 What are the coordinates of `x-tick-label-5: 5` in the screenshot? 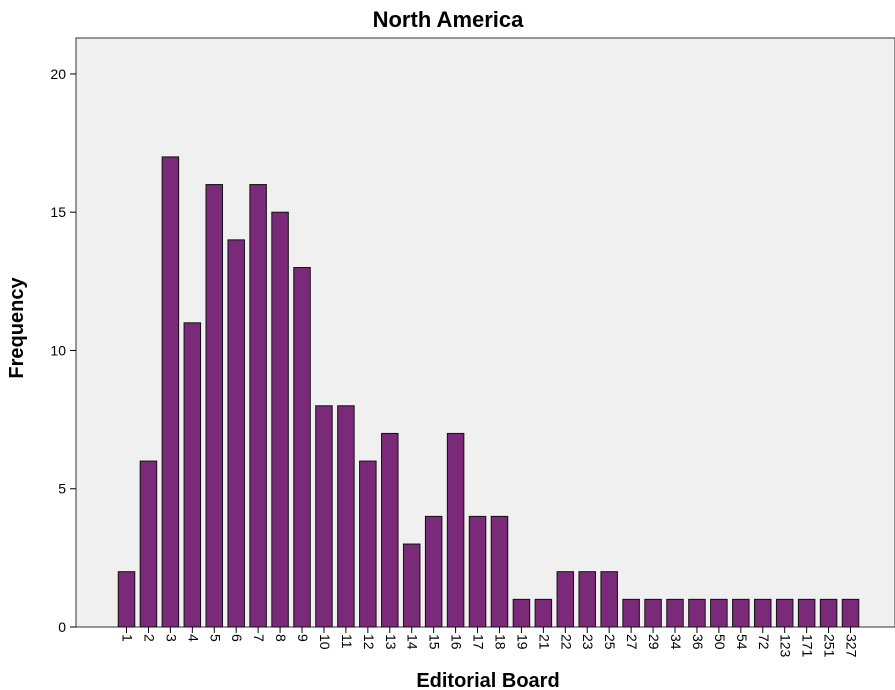 It's located at (215, 638).